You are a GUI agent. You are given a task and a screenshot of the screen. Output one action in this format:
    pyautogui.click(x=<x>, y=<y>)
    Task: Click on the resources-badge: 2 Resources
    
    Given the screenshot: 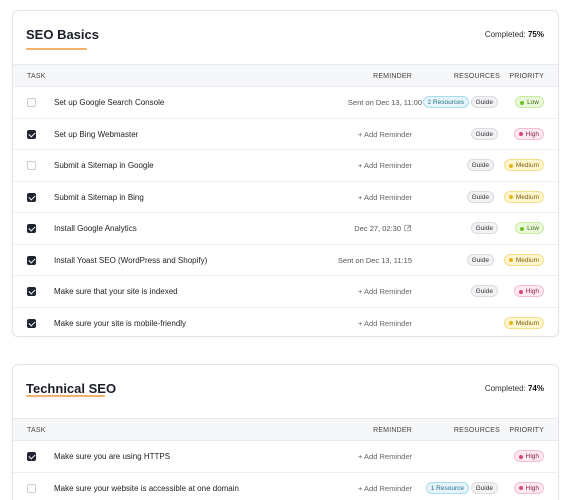 What is the action you would take?
    pyautogui.click(x=445, y=102)
    